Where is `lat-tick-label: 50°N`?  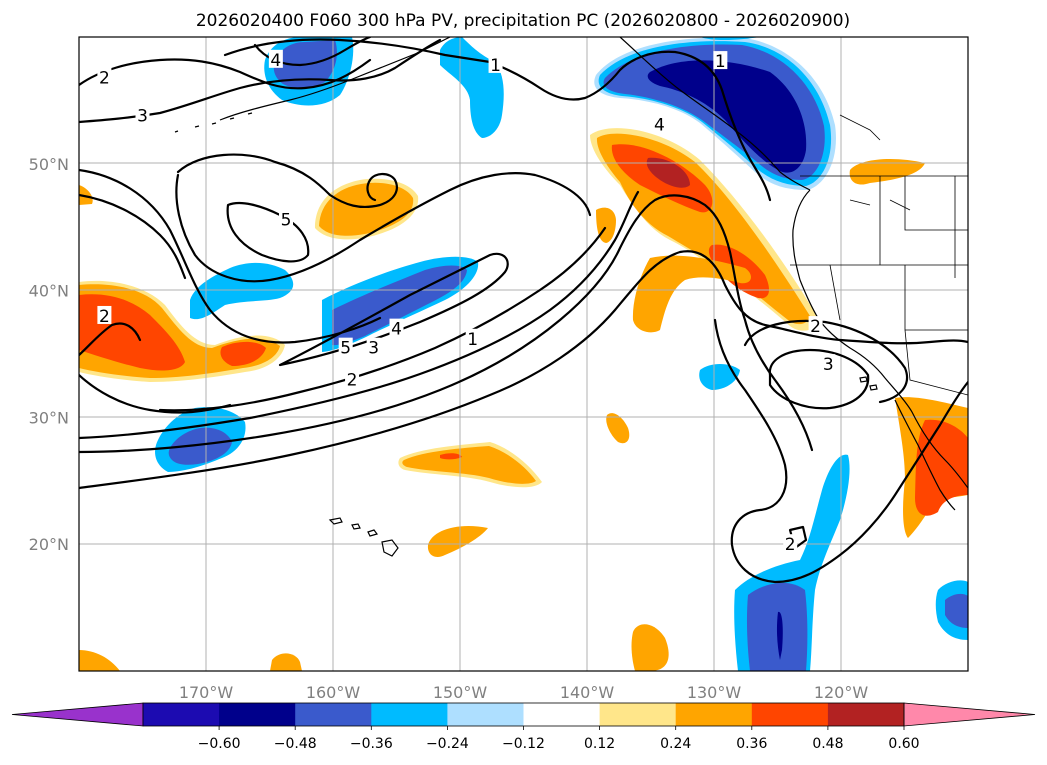 lat-tick-label: 50°N is located at coordinates (49, 164).